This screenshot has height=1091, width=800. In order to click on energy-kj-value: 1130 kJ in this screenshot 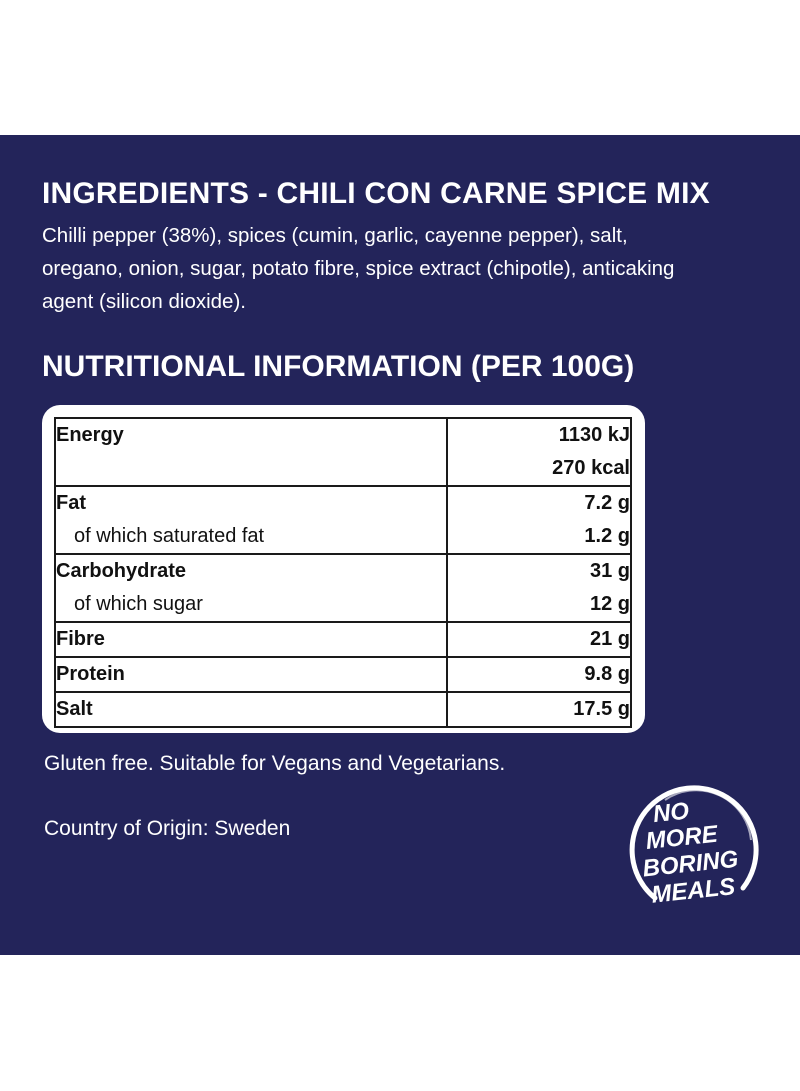, I will do `click(594, 435)`.